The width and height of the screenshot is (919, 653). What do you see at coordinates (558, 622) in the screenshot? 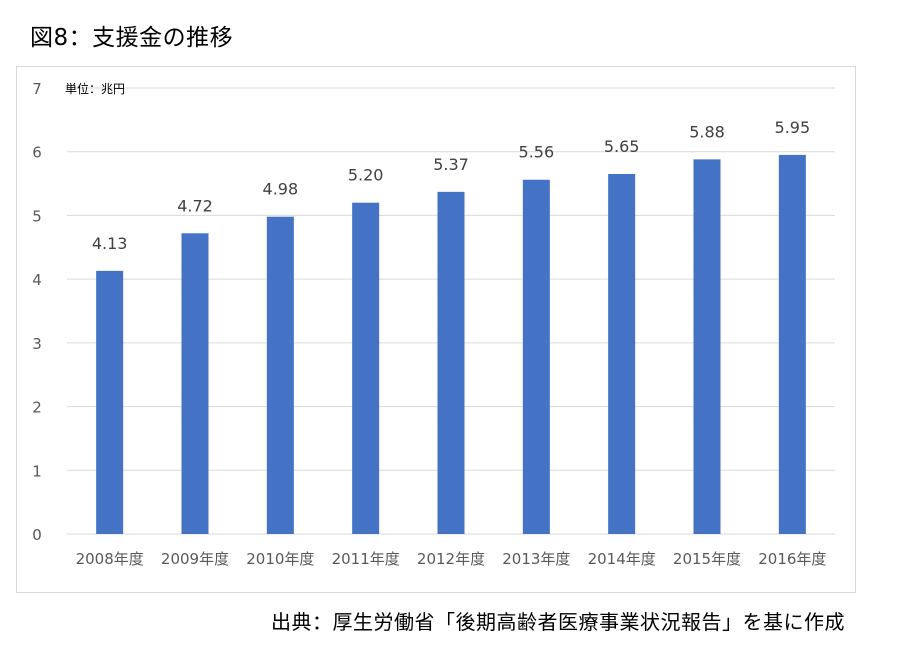
I see `source-note: 出典：厚生労働省「後期高齢者医療事業状況報告」を基に作成` at bounding box center [558, 622].